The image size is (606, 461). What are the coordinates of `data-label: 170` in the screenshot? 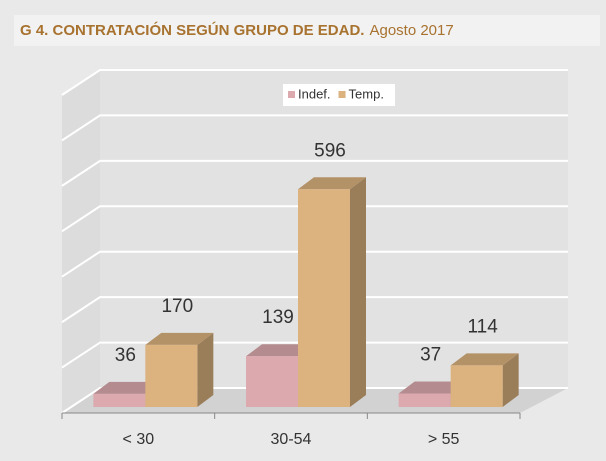 It's located at (177, 306).